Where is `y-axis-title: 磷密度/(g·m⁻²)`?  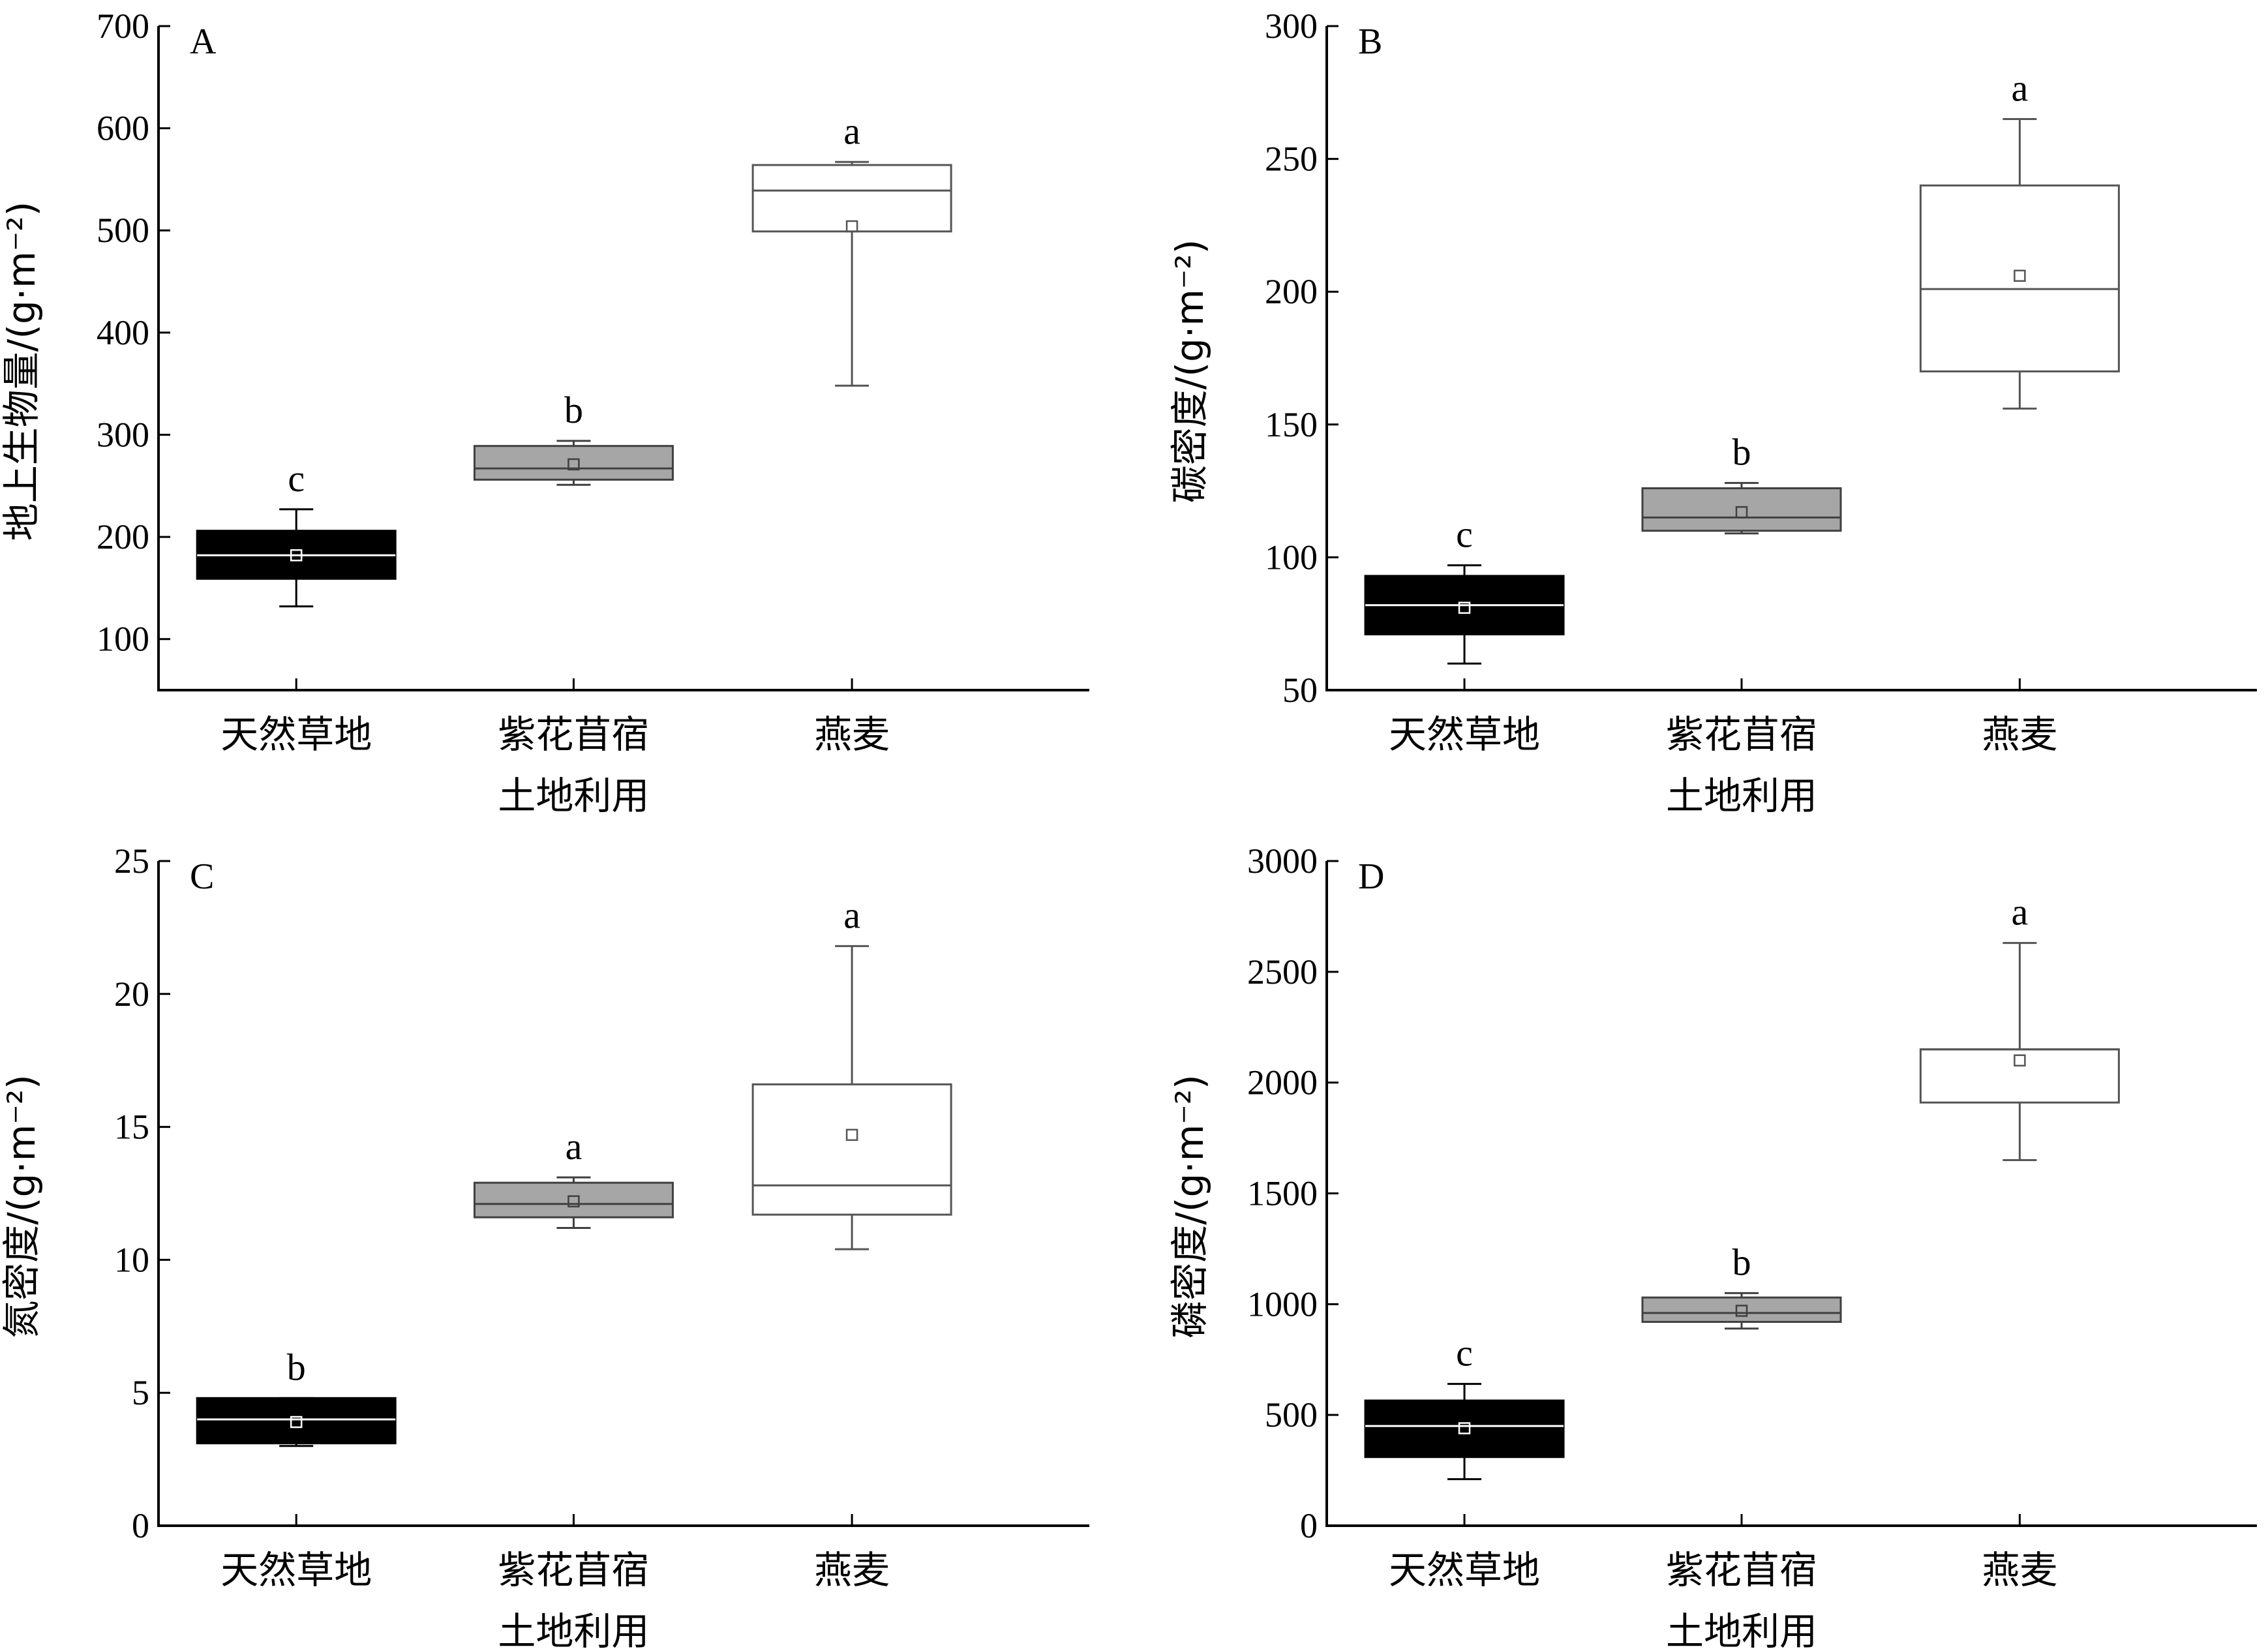
y-axis-title: 磷密度/(g·m⁻²) is located at coordinates (1190, 1206).